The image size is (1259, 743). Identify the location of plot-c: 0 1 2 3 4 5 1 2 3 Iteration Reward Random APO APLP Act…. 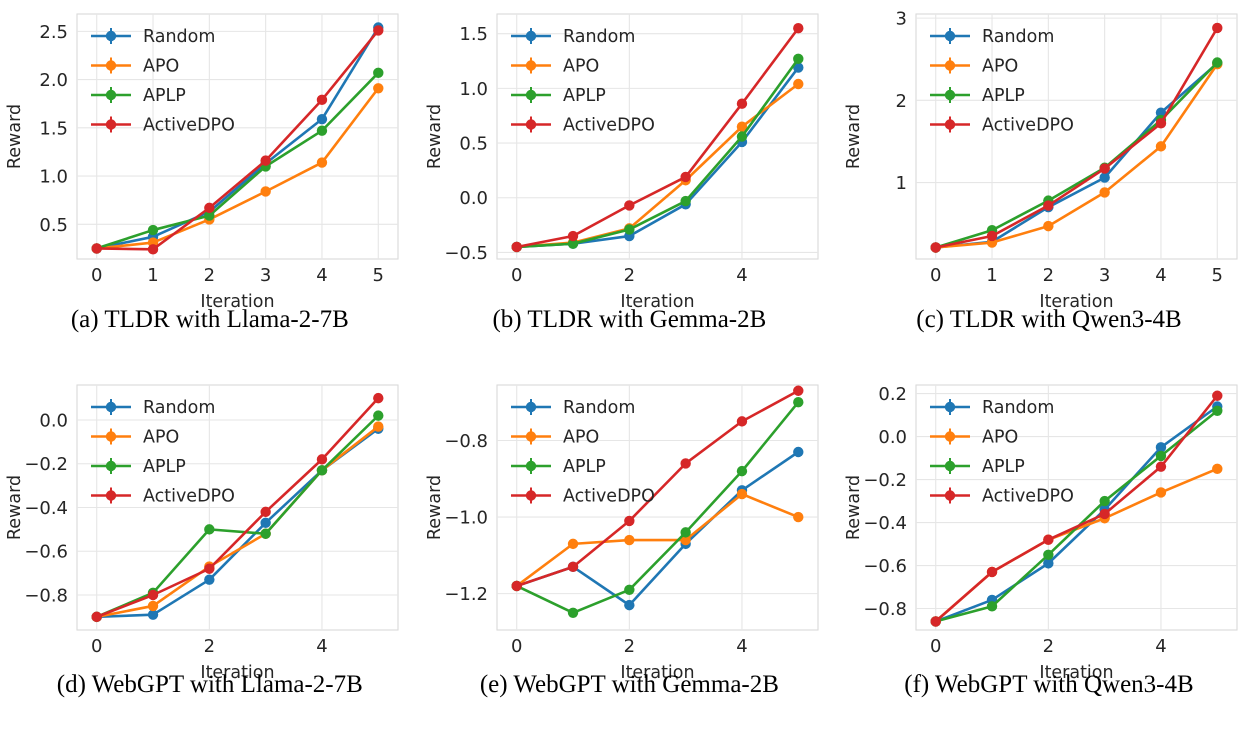
(1049, 156).